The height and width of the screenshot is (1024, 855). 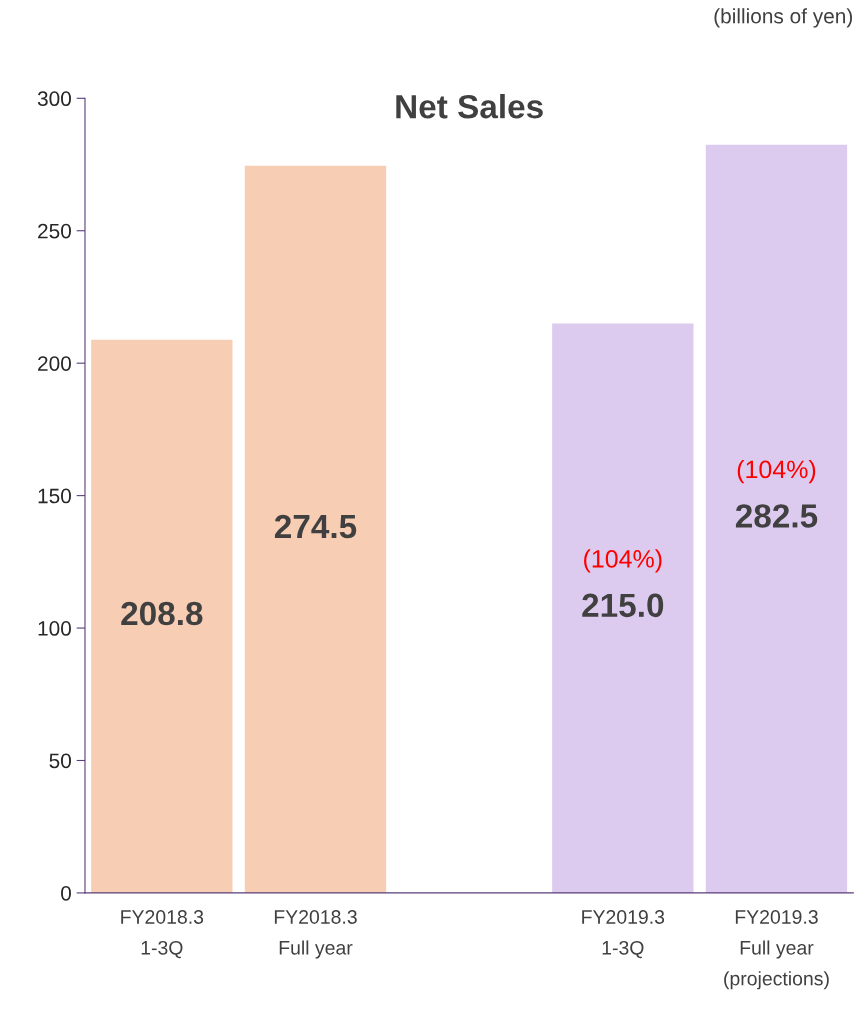 I want to click on y-tick-label: 150, so click(x=54, y=496).